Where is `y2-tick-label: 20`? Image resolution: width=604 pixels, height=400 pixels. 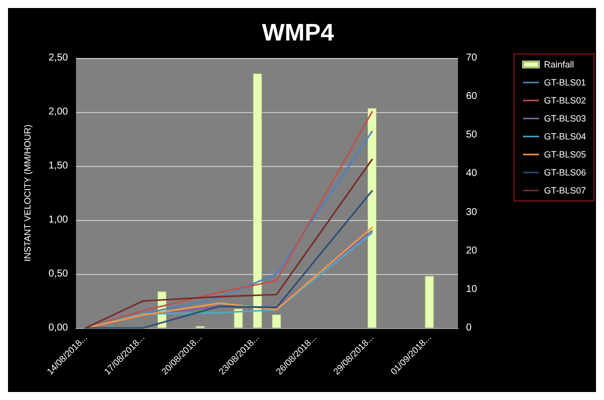 y2-tick-label: 20 is located at coordinates (472, 250).